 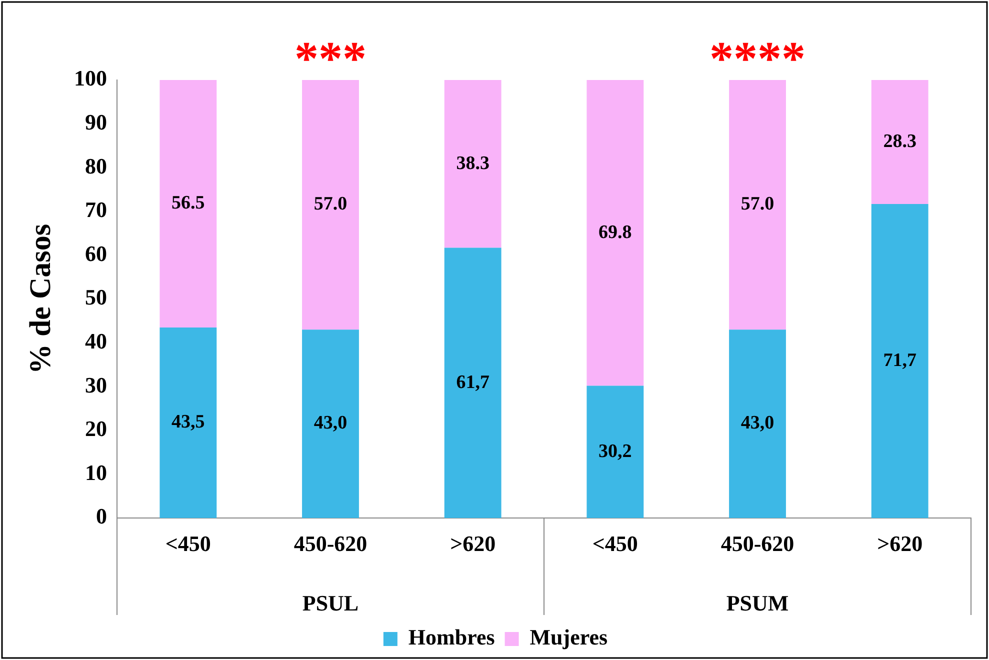 I want to click on y-tick-label: 50, so click(x=96, y=297).